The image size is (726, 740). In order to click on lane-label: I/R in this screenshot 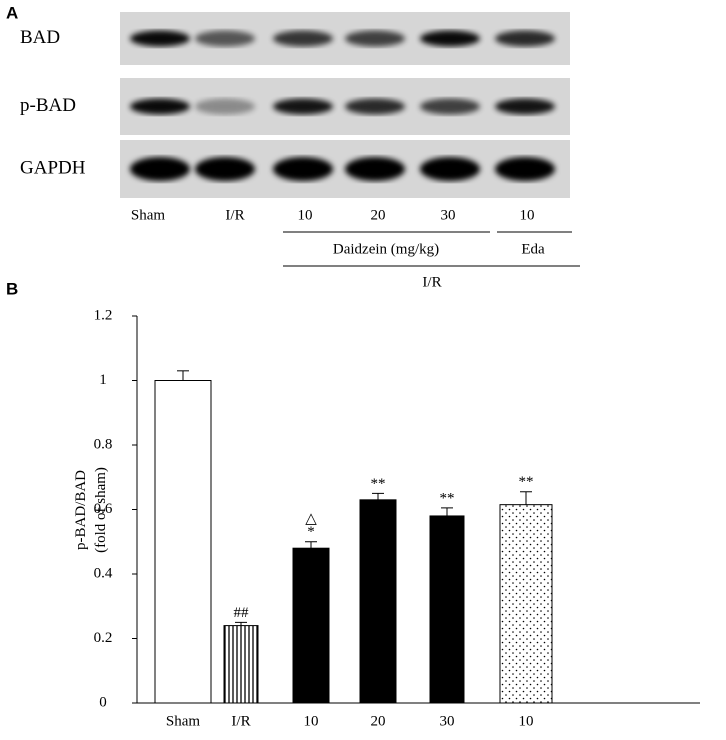, I will do `click(234, 215)`.